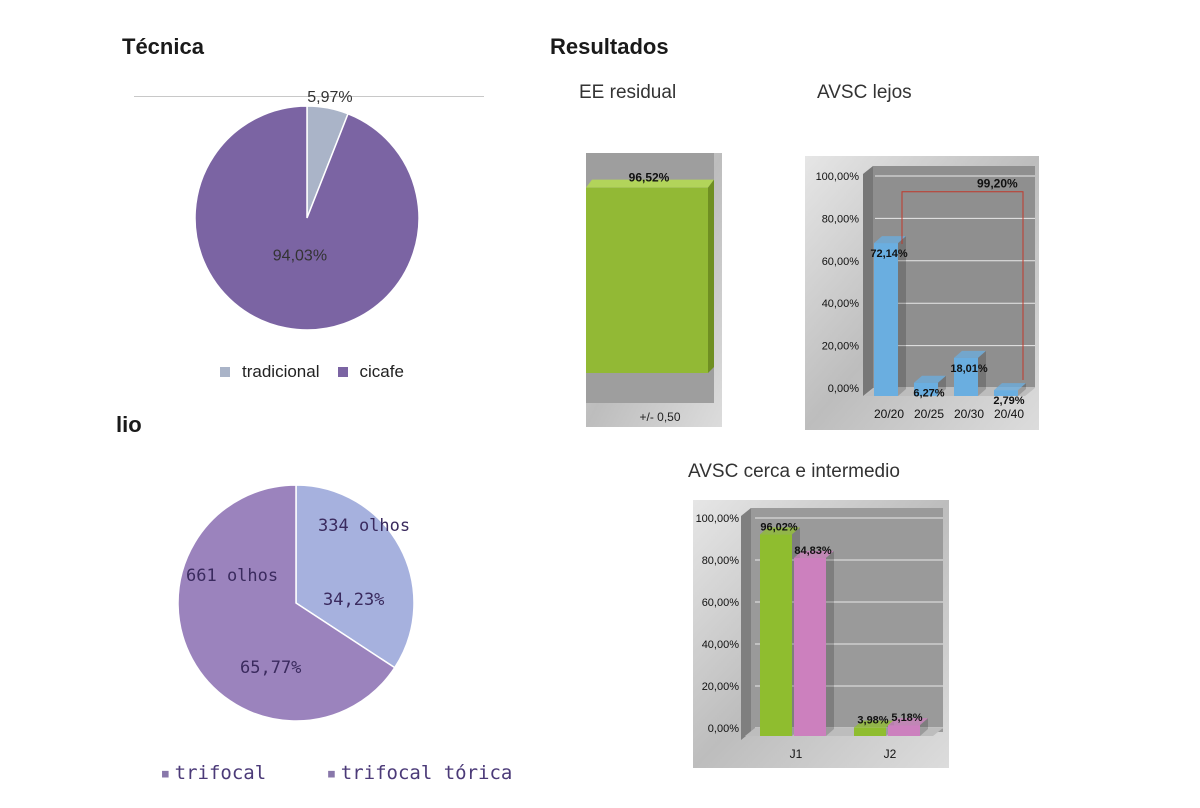  I want to click on bar-value-label: 3,98%, so click(872, 721).